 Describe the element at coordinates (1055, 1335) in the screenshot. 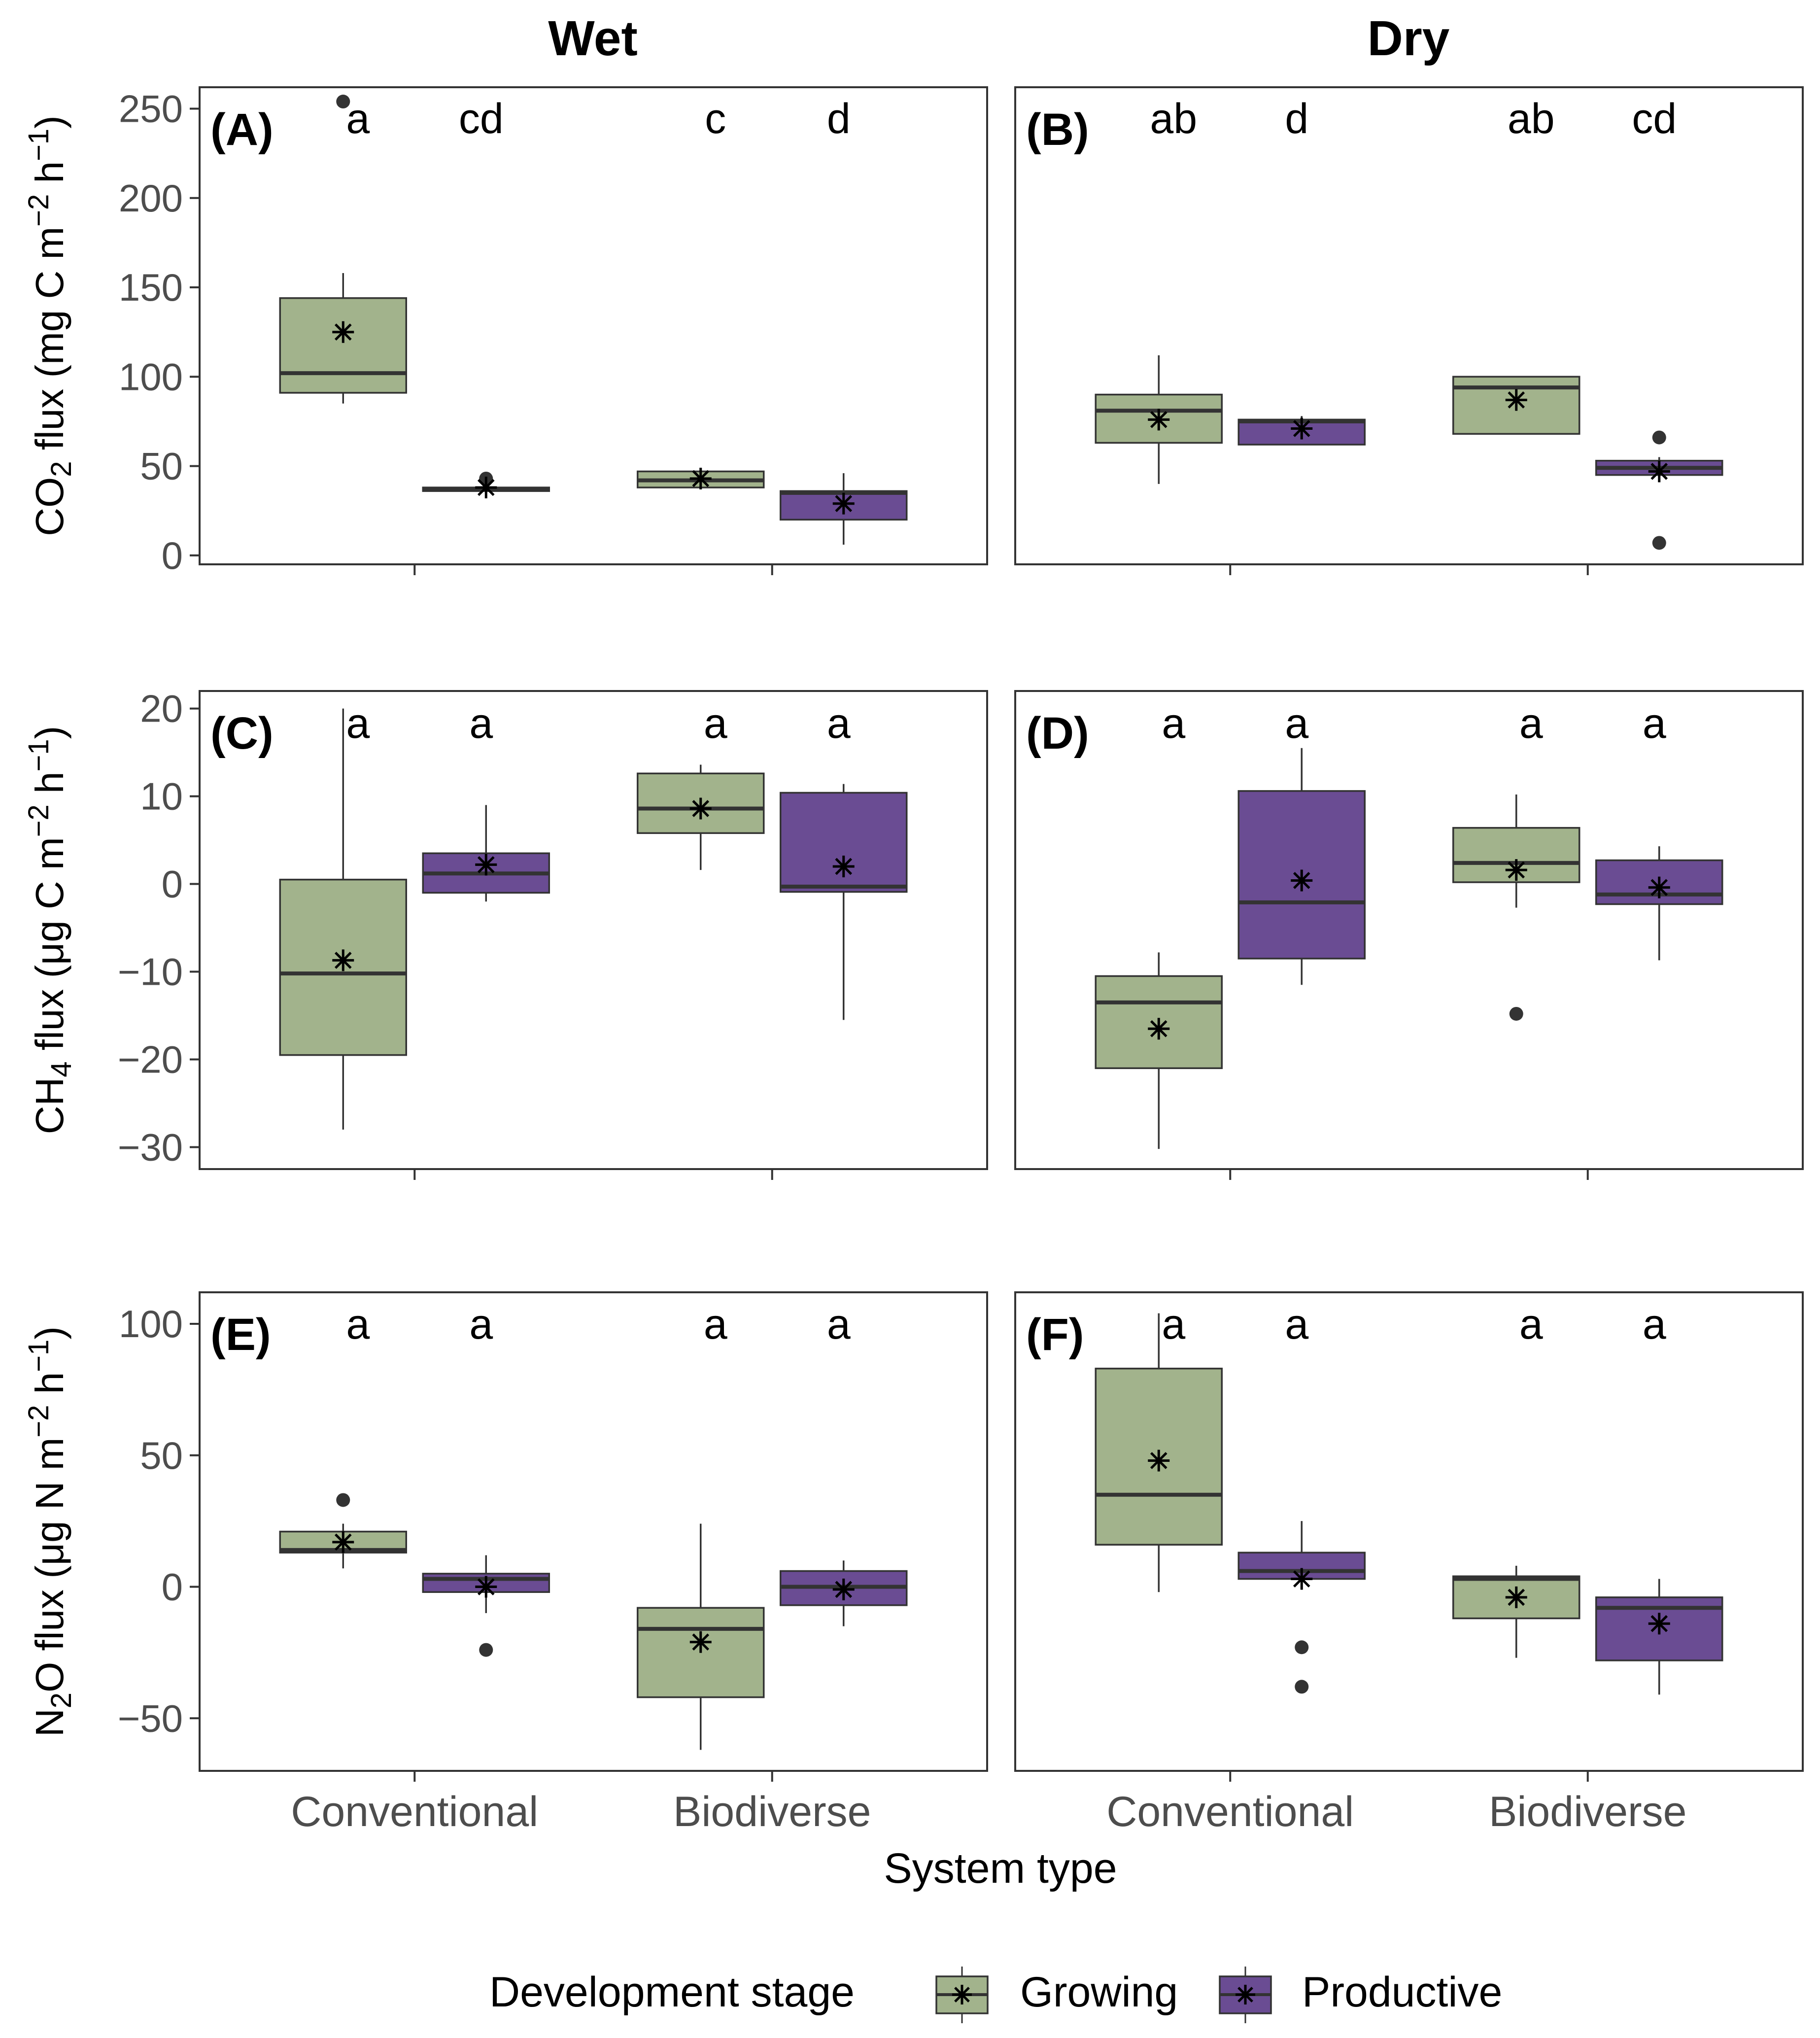

I see `panel-tag-label: (F)` at that location.